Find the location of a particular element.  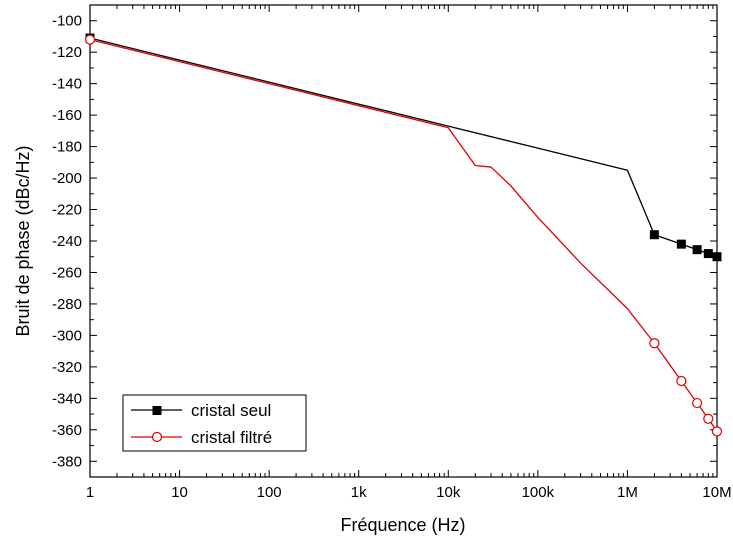

y-tick-label: -260 is located at coordinates (67, 272).